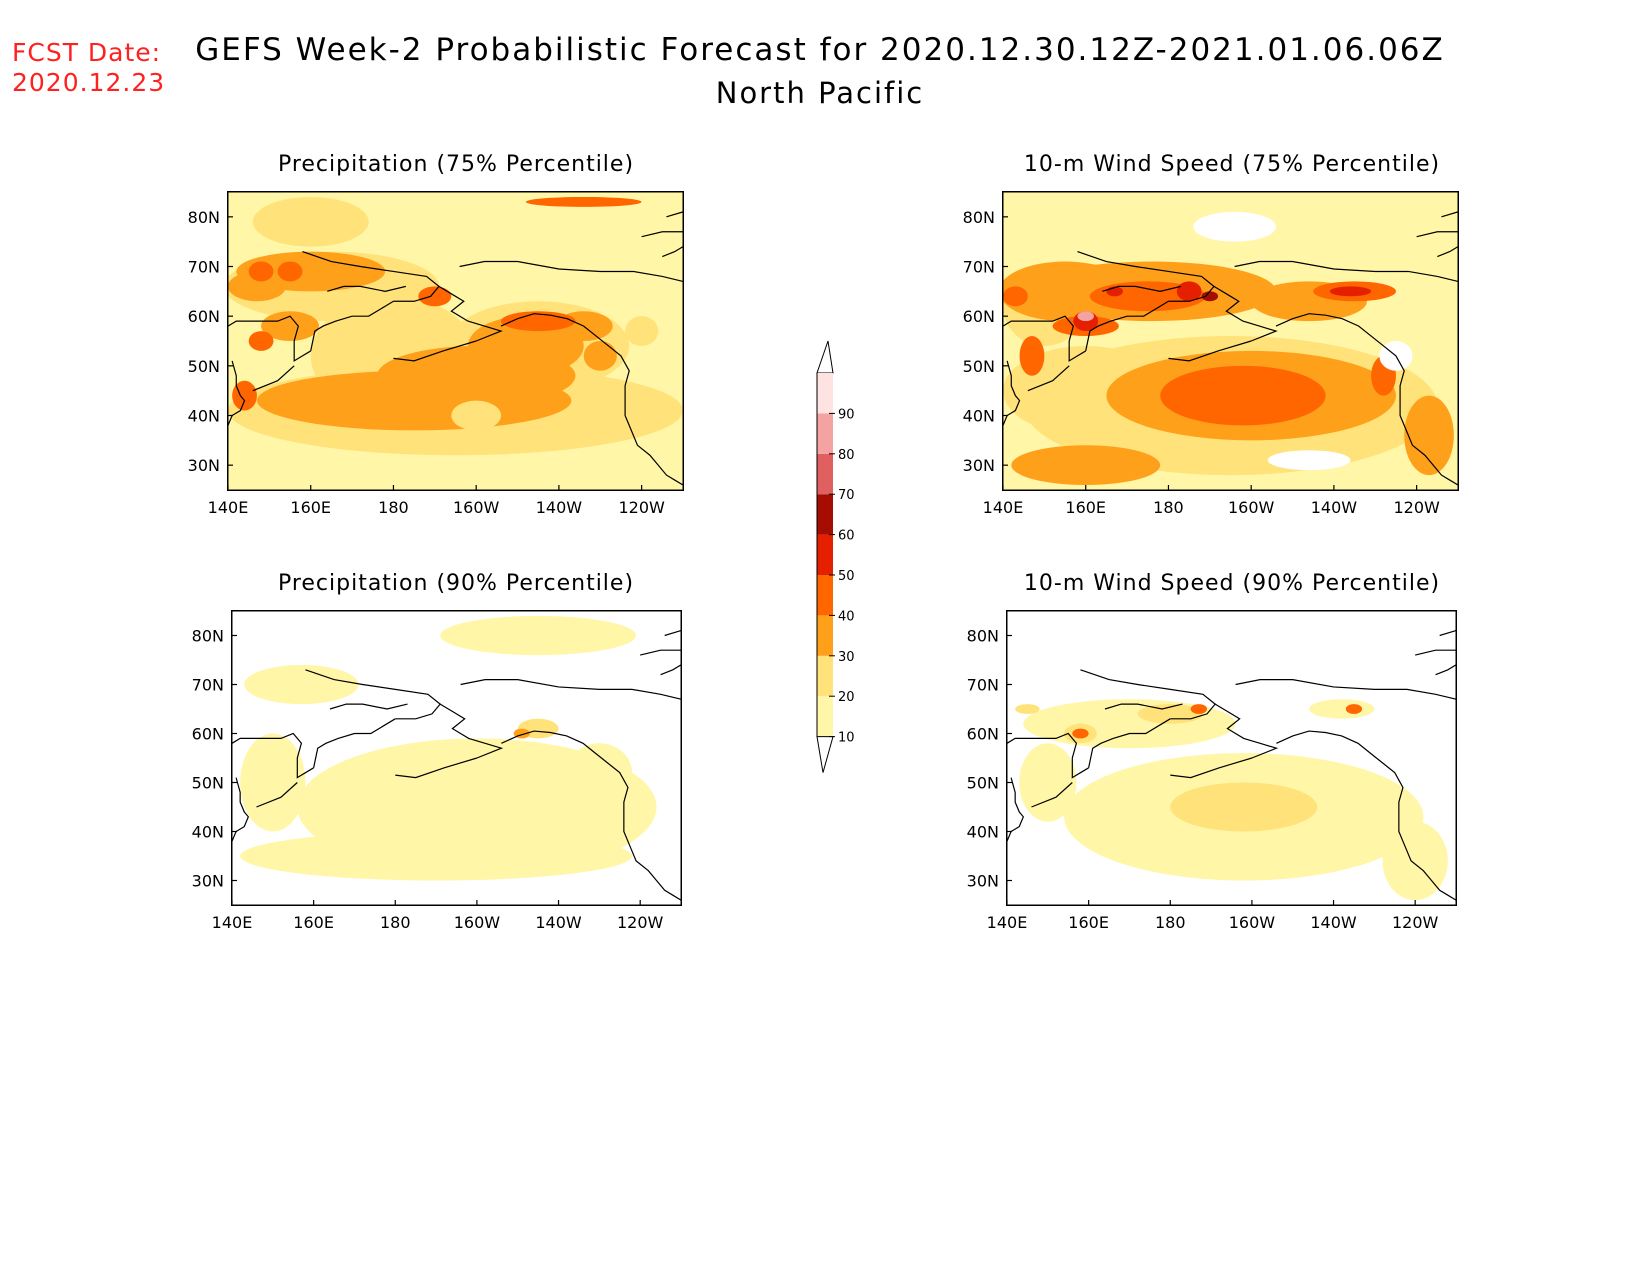 The height and width of the screenshot is (1275, 1650). What do you see at coordinates (846, 657) in the screenshot?
I see `colorbar-label: 30` at bounding box center [846, 657].